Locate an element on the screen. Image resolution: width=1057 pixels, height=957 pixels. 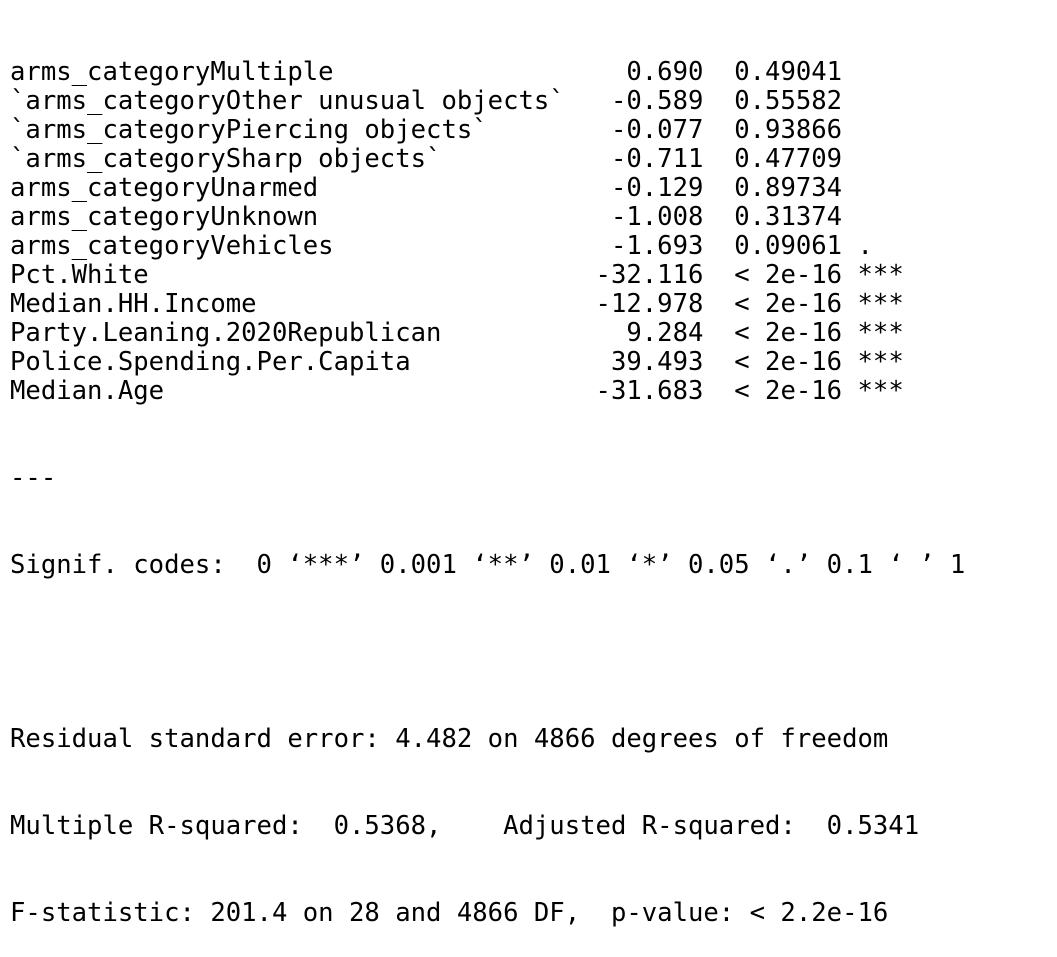
coef-p-value: 0.47709 is located at coordinates (773, 159).